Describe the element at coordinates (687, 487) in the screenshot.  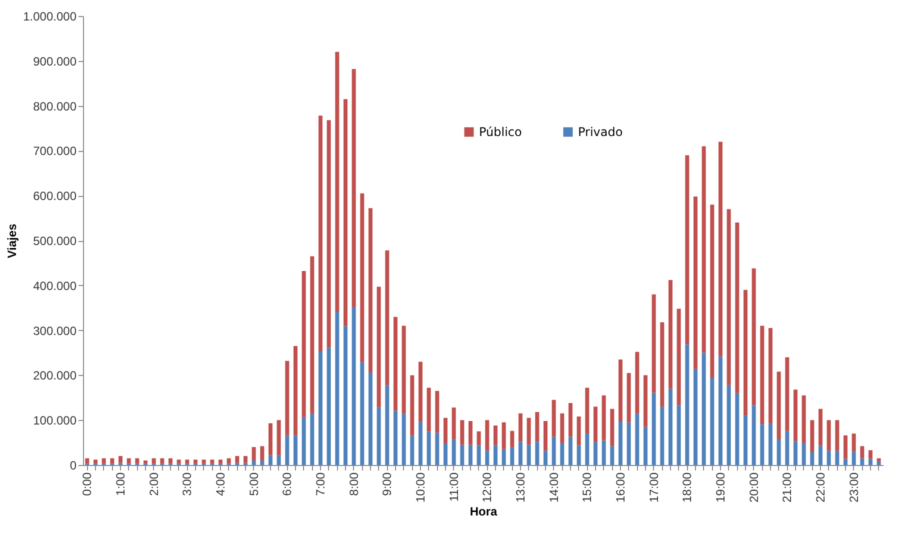
I see `x-tick-label: 18:00` at that location.